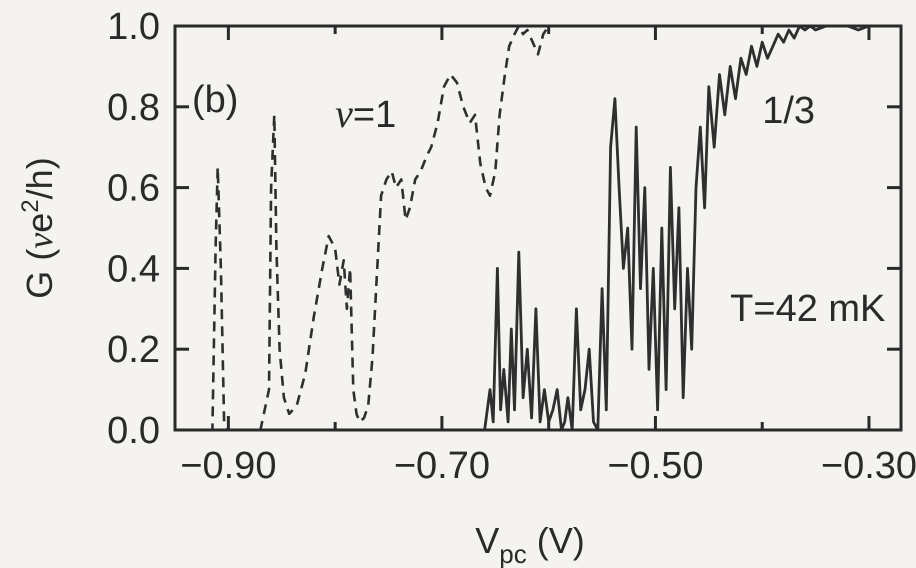  I want to click on y-axis-title: G (νe2/h), so click(38, 227).